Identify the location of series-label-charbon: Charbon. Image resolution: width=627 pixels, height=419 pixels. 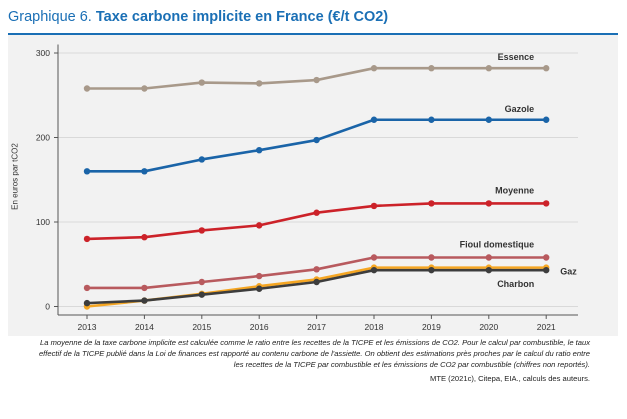
(515, 284).